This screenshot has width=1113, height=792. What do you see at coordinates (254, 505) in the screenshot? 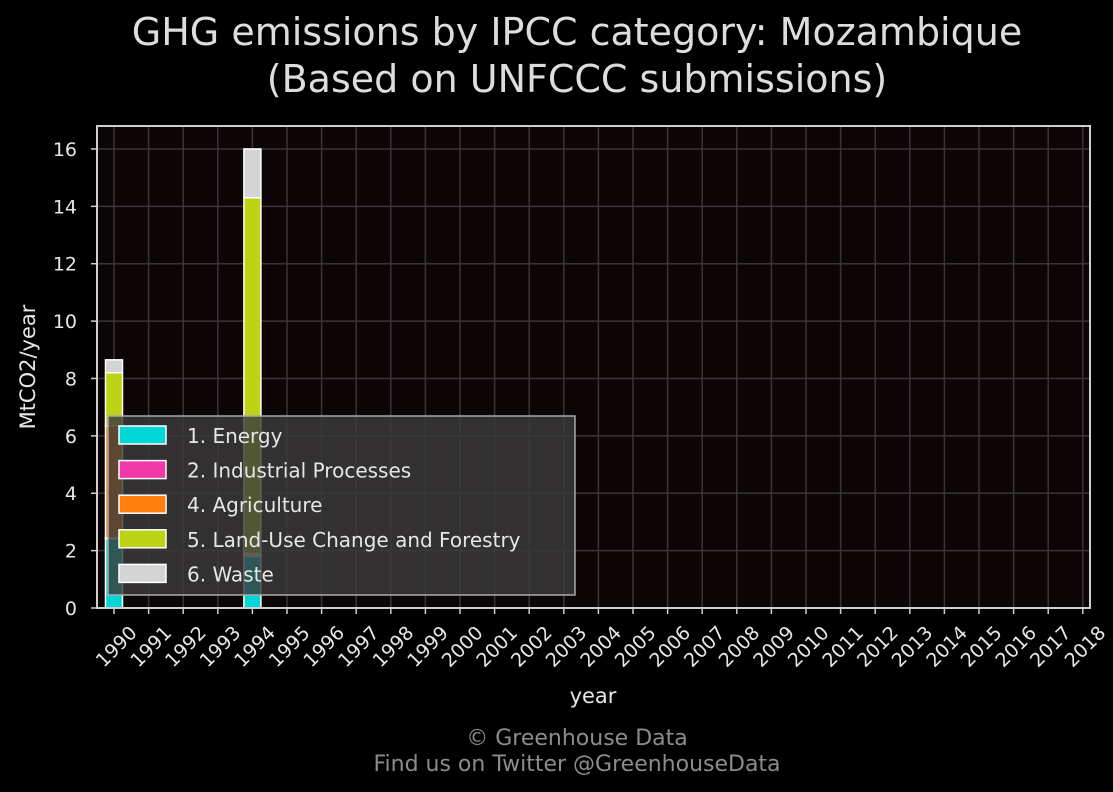
I see `legend-label: 4. Agriculture` at bounding box center [254, 505].